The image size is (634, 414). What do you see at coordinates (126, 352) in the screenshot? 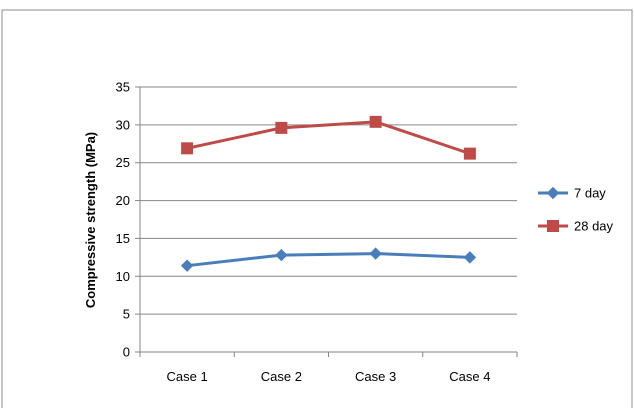
I see `y-tick-label: 0` at bounding box center [126, 352].